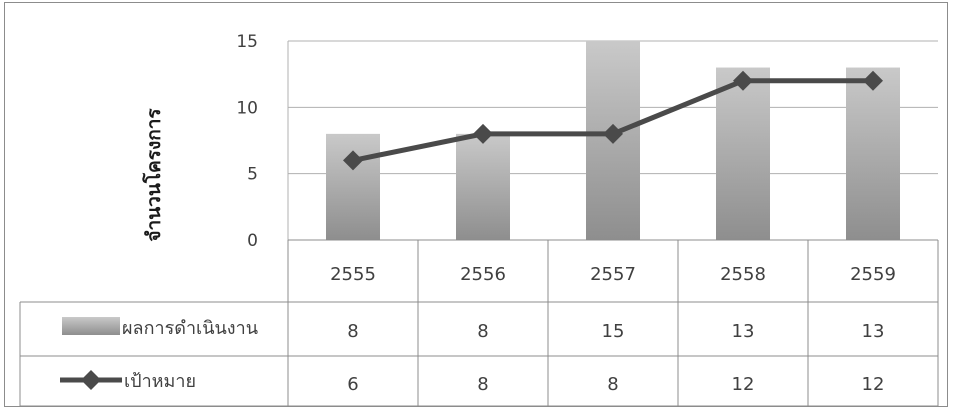 The height and width of the screenshot is (414, 955). What do you see at coordinates (873, 384) in the screenshot?
I see `table-cell-1-4: 12` at bounding box center [873, 384].